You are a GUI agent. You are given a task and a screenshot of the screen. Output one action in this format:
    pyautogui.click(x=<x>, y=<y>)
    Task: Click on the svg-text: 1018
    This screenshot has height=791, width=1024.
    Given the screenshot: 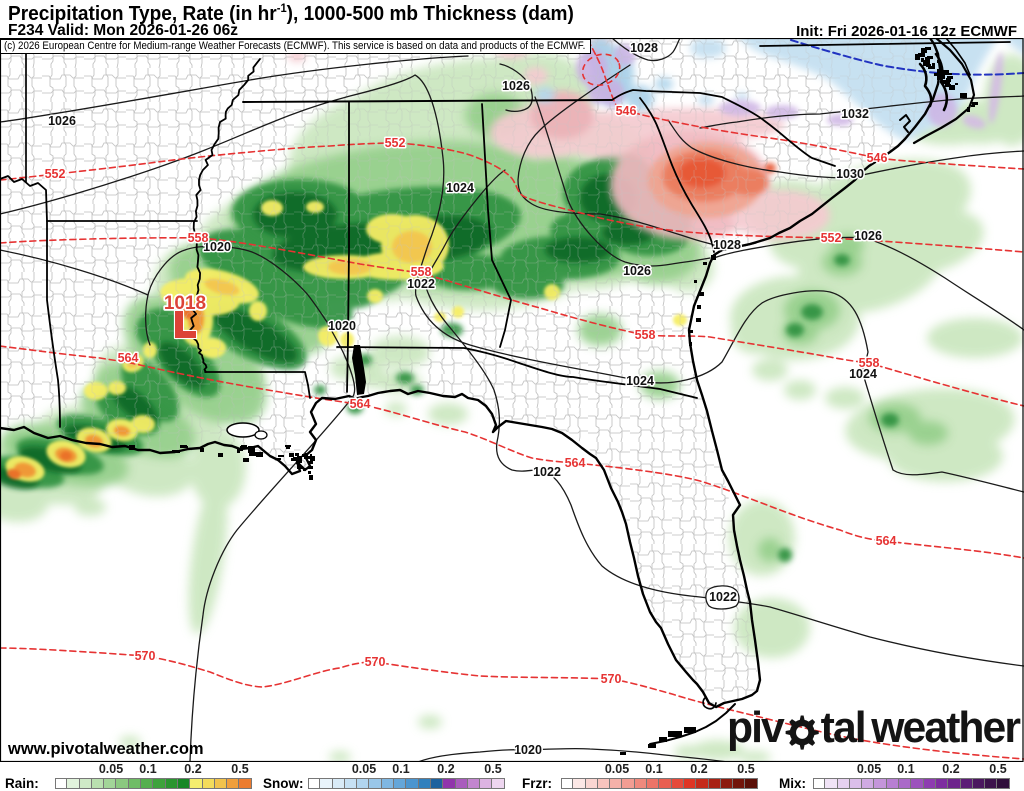 What is the action you would take?
    pyautogui.click(x=185, y=303)
    